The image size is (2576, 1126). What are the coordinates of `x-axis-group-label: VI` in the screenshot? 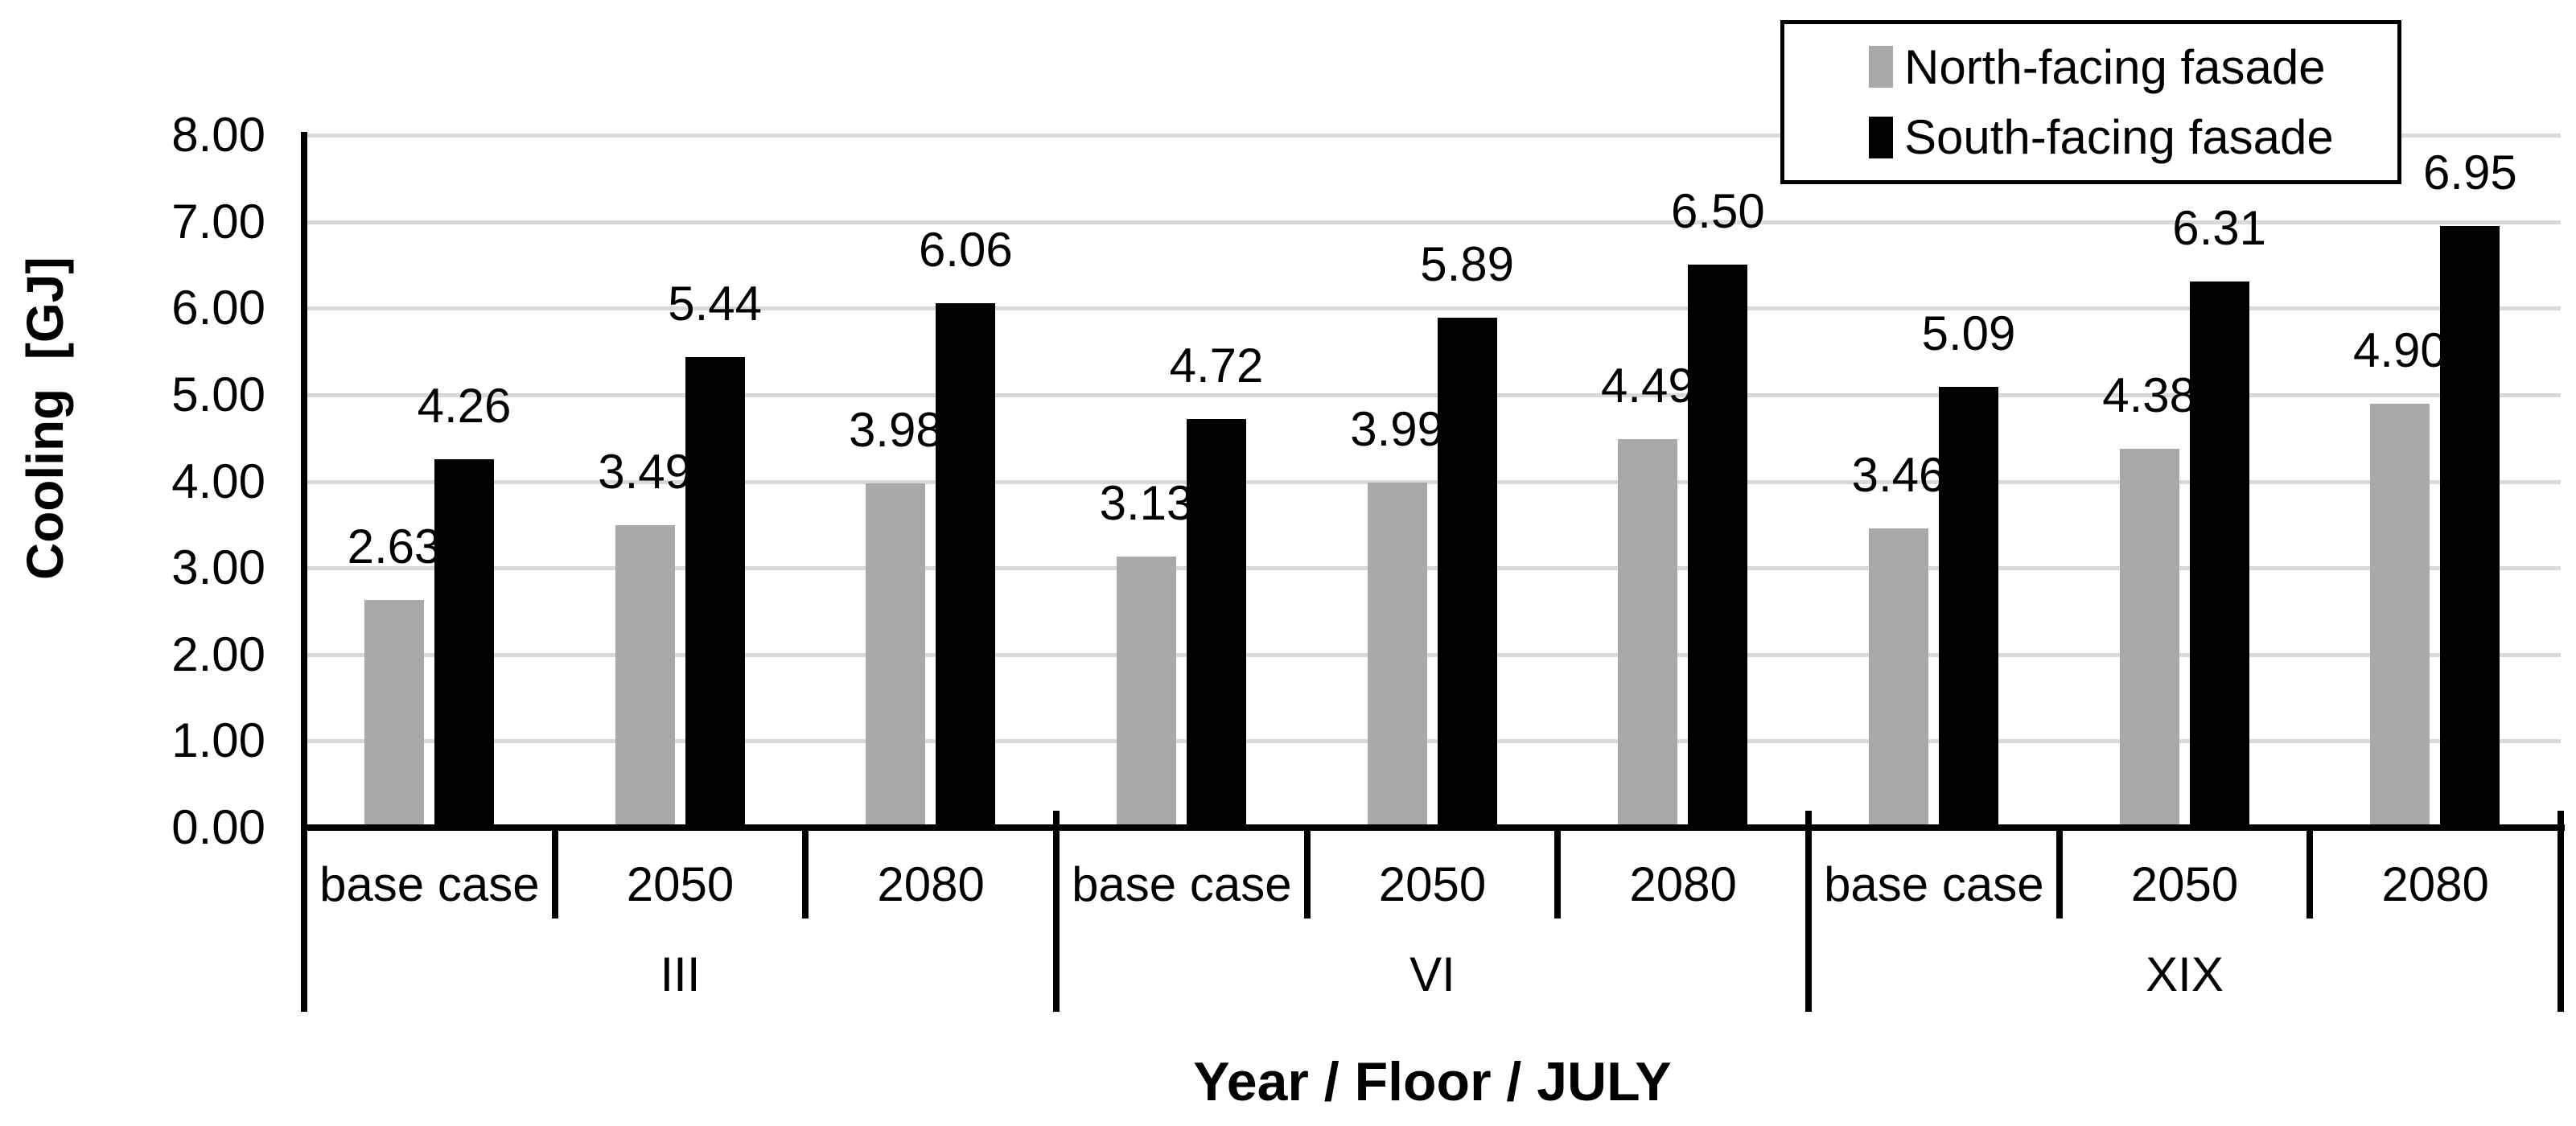 It's located at (1432, 974).